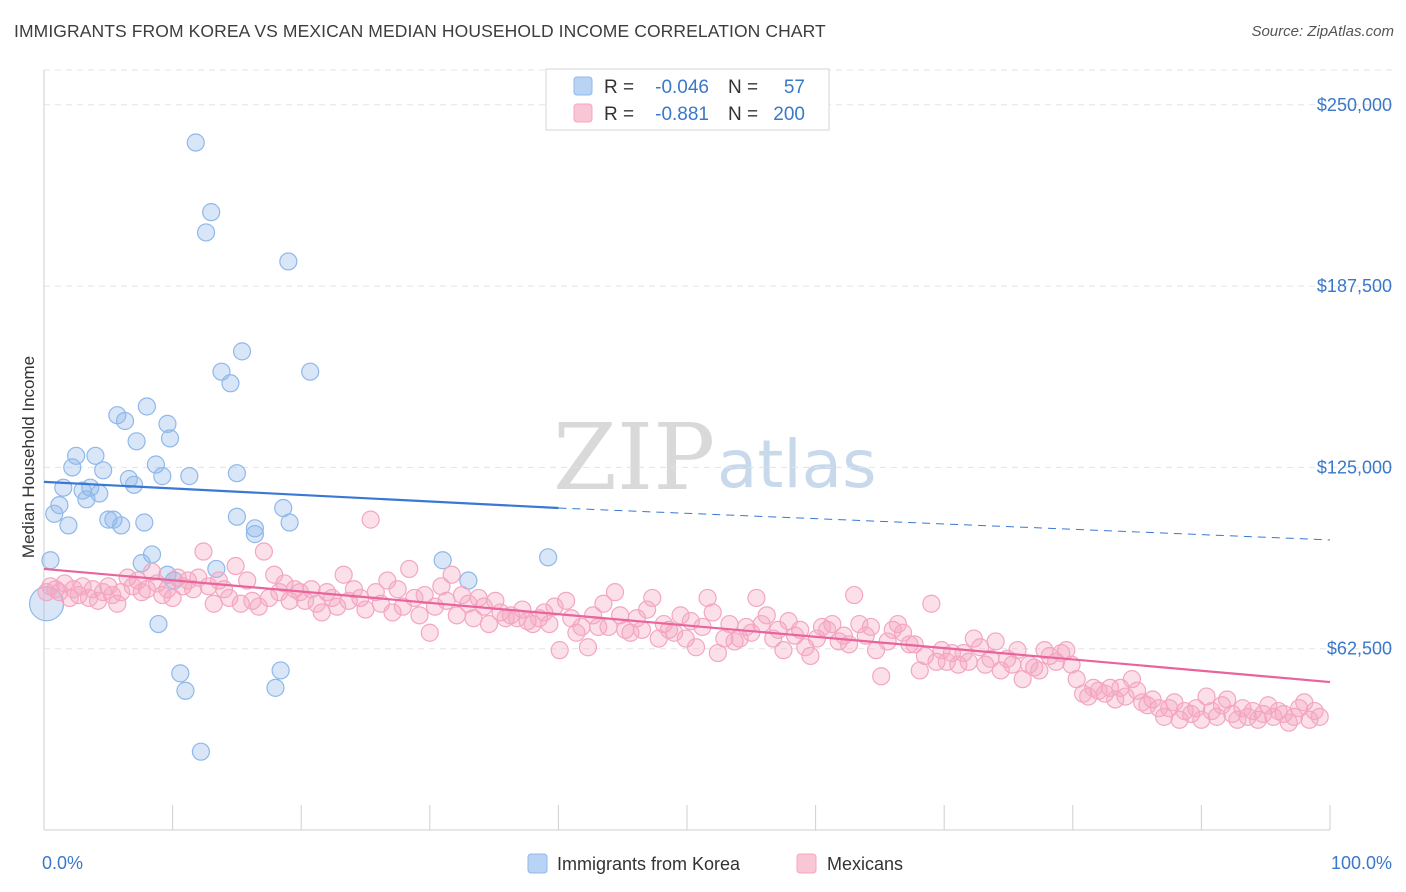 The height and width of the screenshot is (892, 1406). I want to click on legend-box, so click(687, 99).